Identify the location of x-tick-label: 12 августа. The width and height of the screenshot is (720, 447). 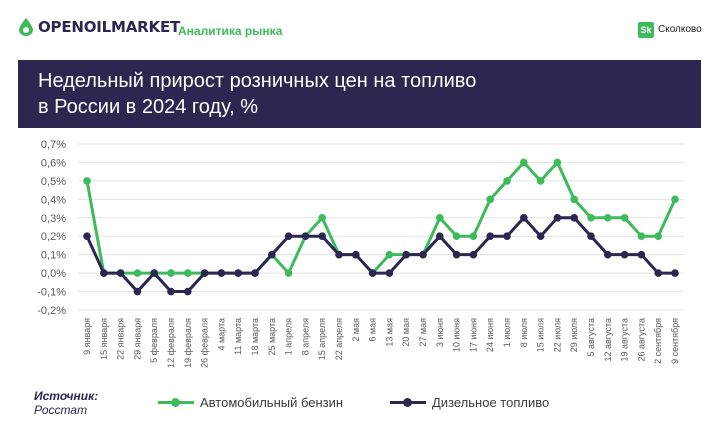
(608, 340).